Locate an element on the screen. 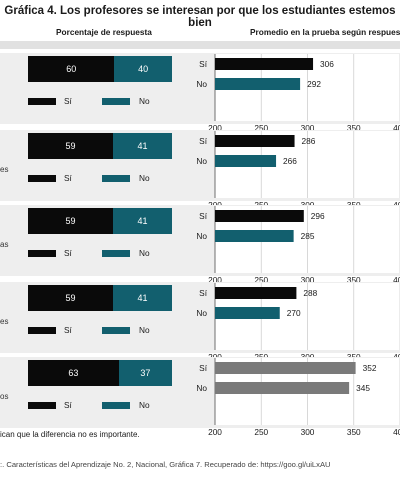  percent-segment-si: 60 is located at coordinates (71, 69).